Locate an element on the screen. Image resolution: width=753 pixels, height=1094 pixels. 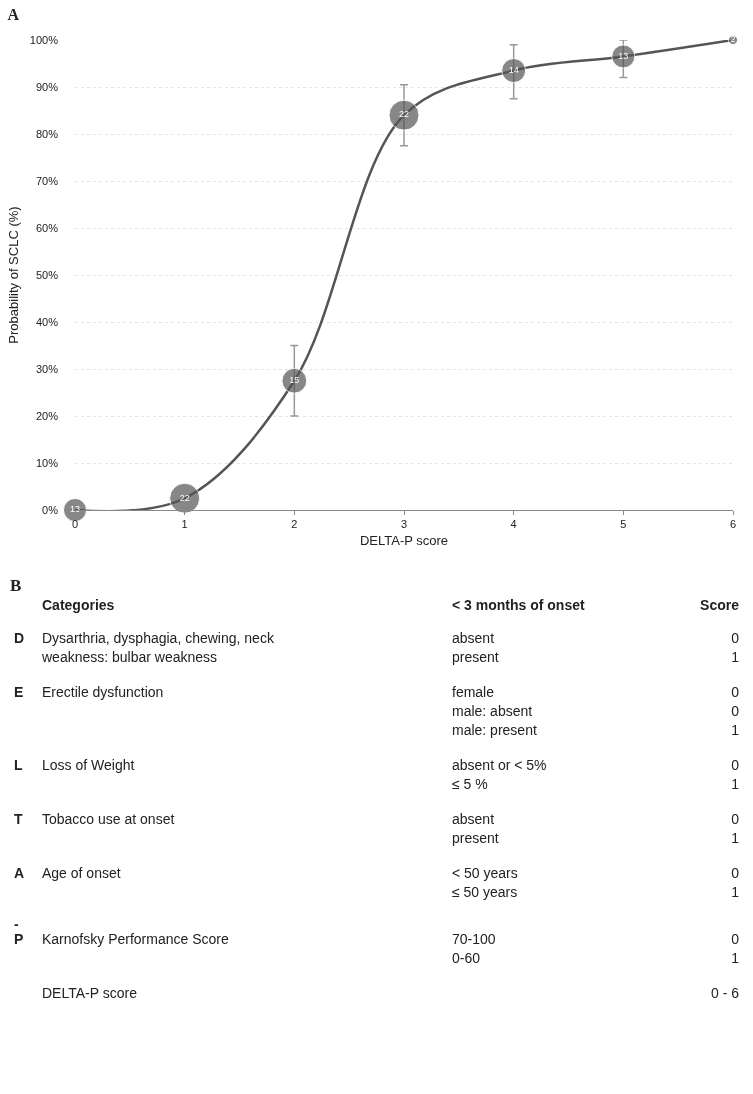
data-label: 15 is located at coordinates (294, 380).